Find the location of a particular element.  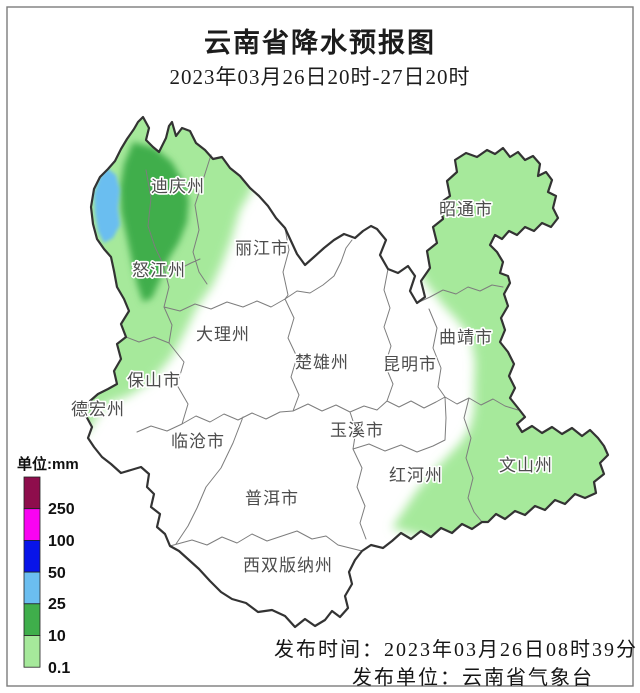

region-label-zhaotong: 昭通市 is located at coordinates (466, 209).